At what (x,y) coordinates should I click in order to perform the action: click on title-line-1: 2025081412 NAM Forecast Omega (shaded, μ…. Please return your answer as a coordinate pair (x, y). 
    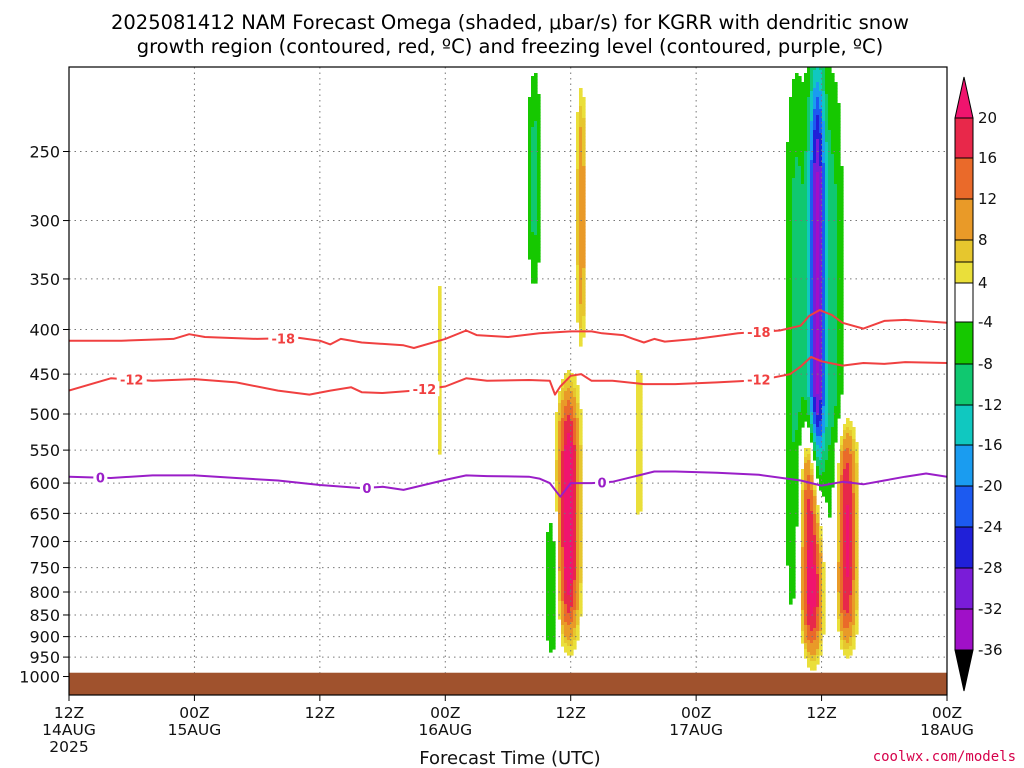
    Looking at the image, I should click on (510, 22).